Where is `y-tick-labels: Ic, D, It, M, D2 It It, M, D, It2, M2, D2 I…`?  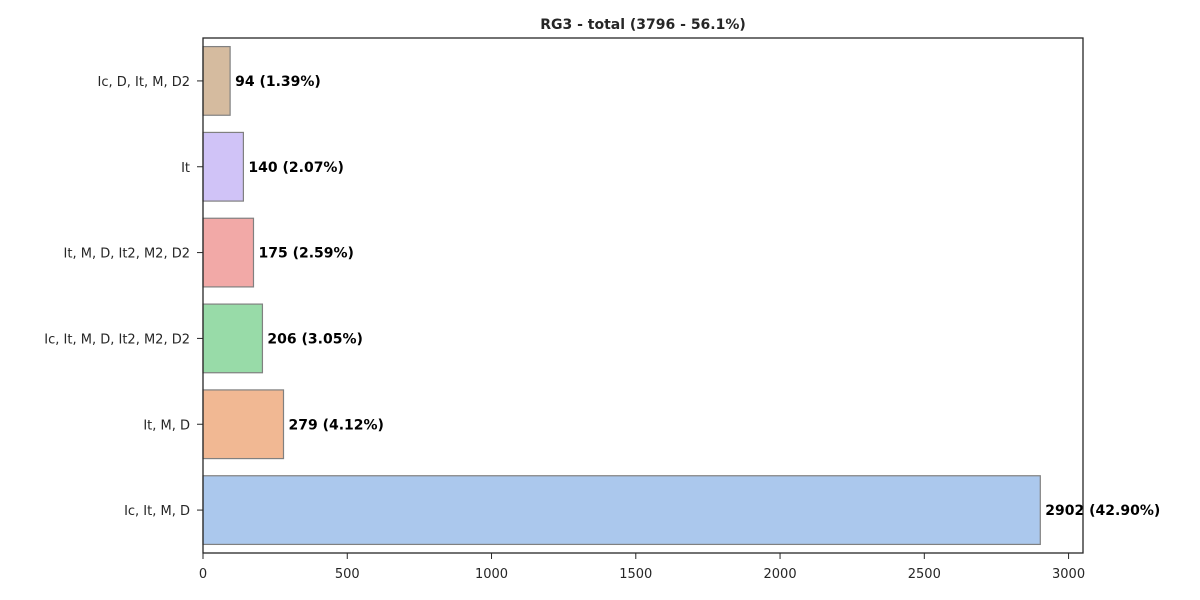
y-tick-labels: Ic, D, It, M, D2 It It, M, D, It2, M2, D2 I… is located at coordinates (123, 297).